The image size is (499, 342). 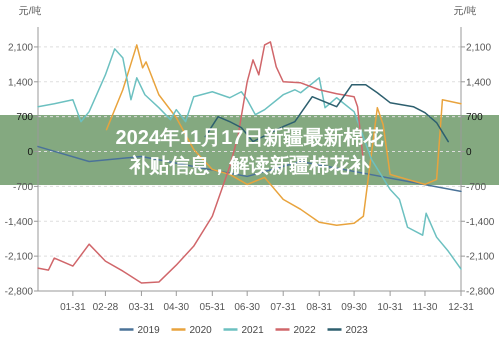 What do you see at coordinates (480, 292) in the screenshot?
I see `y2-tick-label: -2,800` at bounding box center [480, 292].